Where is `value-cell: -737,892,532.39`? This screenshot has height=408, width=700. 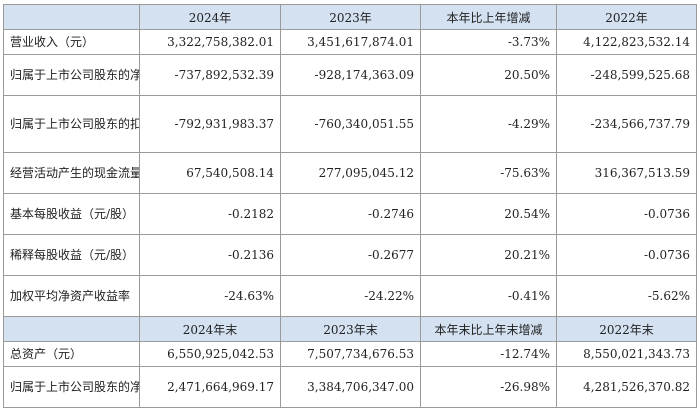 value-cell: -737,892,532.39 is located at coordinates (210, 75).